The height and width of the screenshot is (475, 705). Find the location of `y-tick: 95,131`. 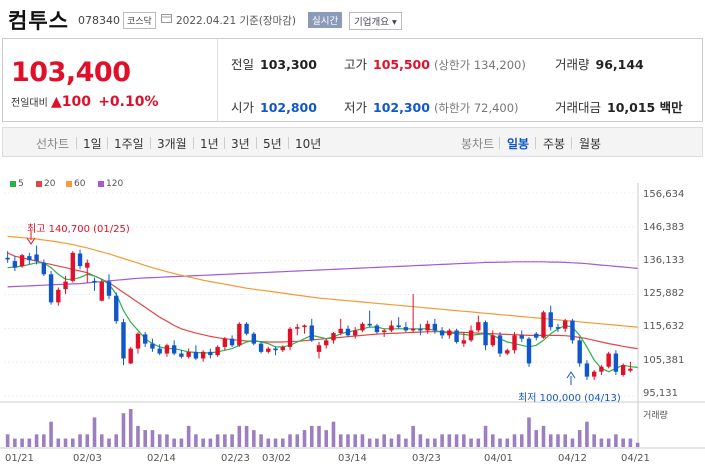

y-tick: 95,131 is located at coordinates (660, 393).